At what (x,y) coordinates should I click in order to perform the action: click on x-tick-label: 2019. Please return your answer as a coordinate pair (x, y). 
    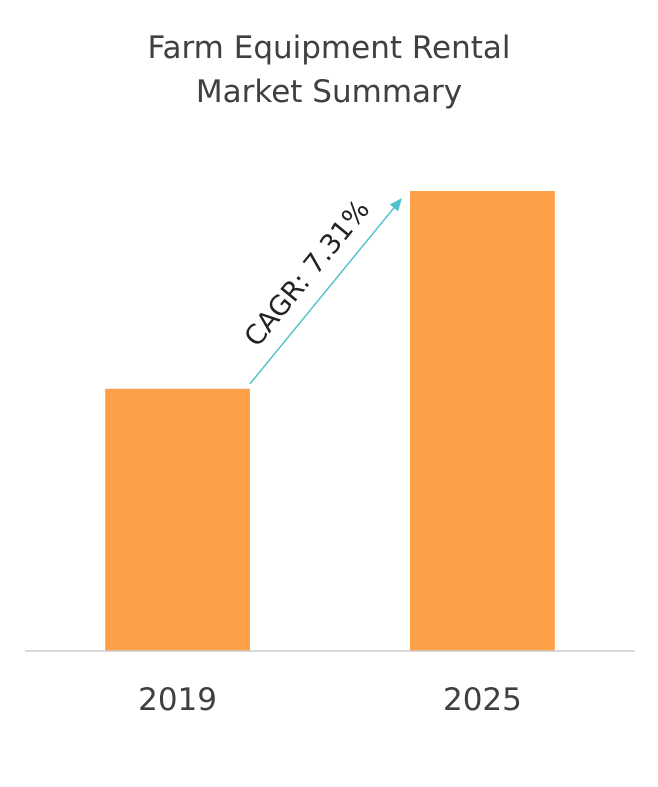
    Looking at the image, I should click on (178, 700).